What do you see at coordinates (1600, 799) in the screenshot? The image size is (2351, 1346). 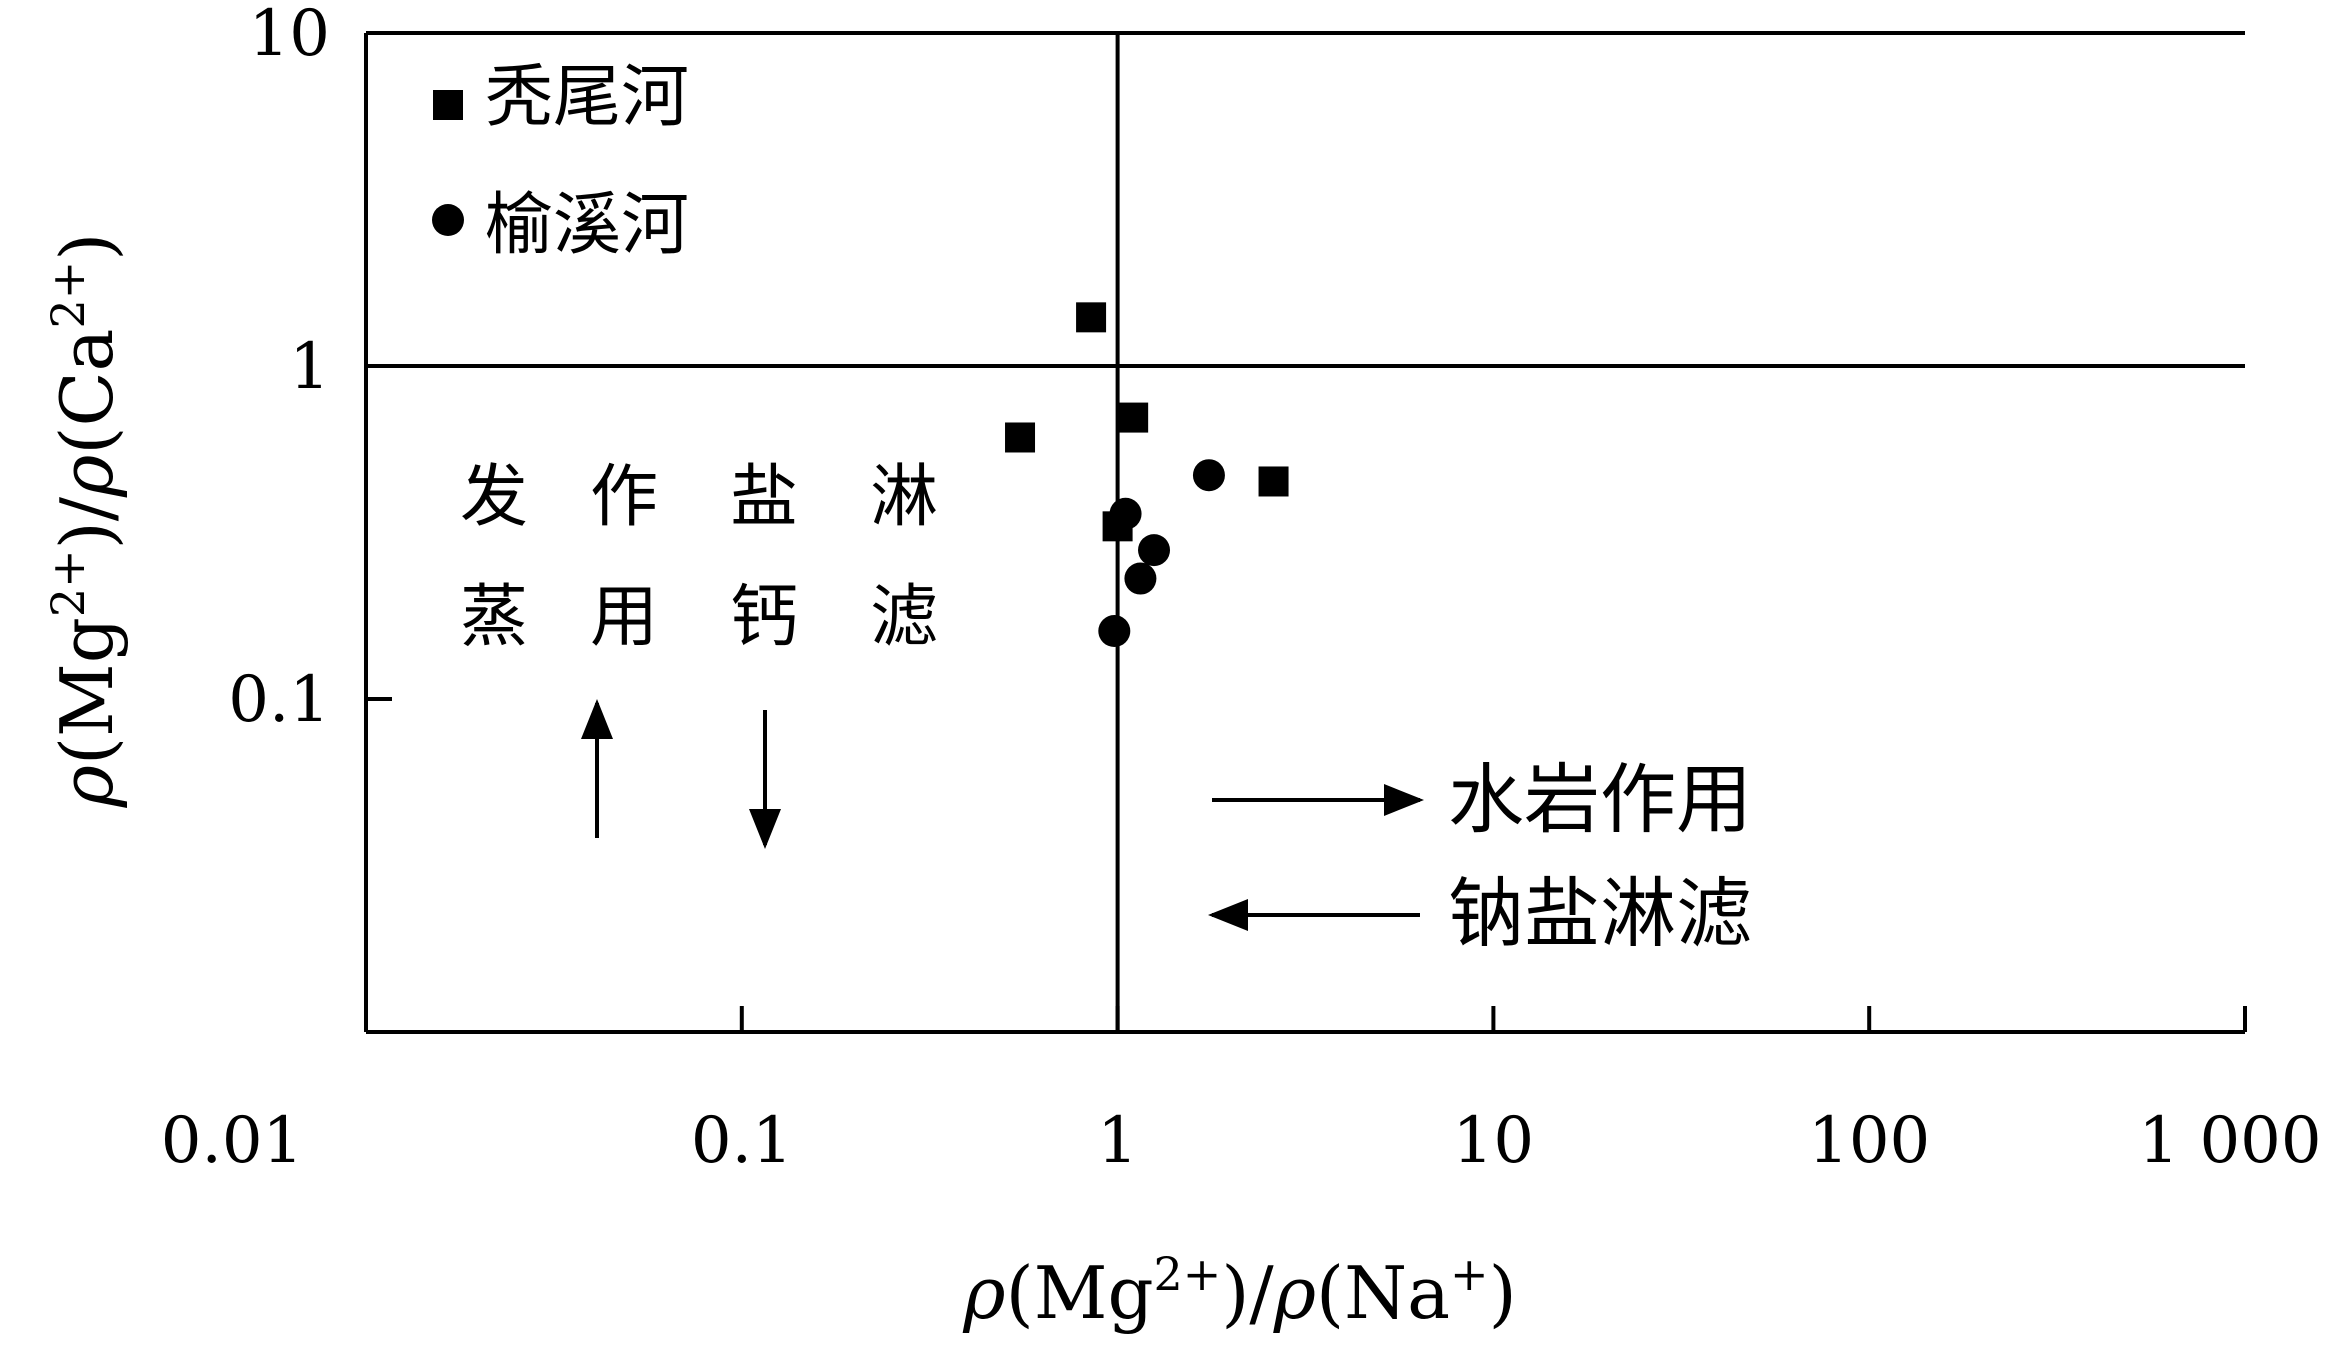 I see `annotation-water-rock: 水岩作用` at bounding box center [1600, 799].